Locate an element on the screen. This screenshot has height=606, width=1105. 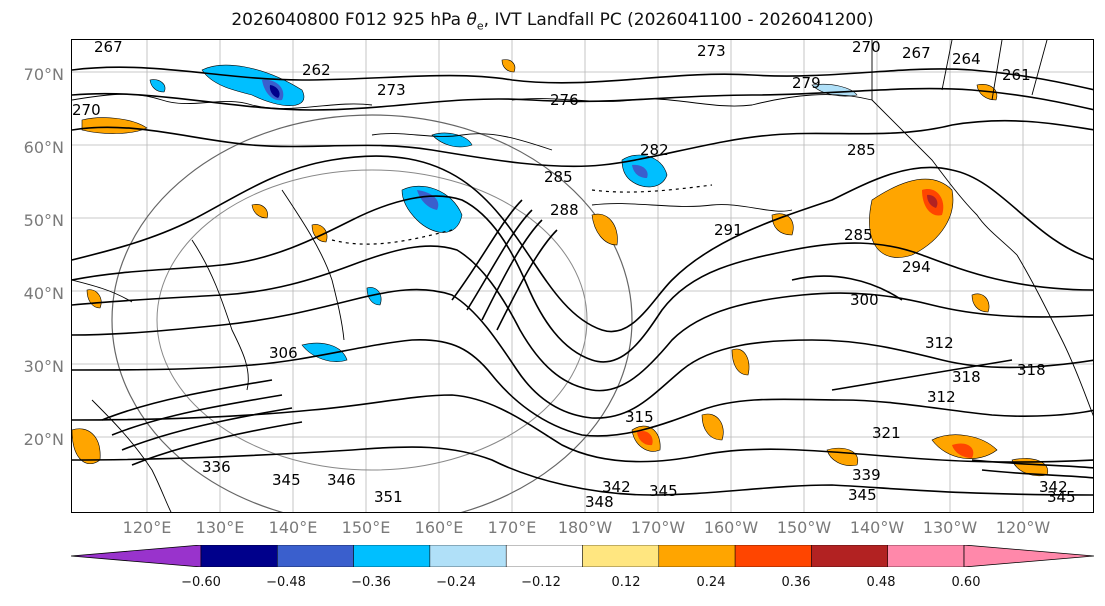
lon-label-170e: 170°E is located at coordinates (512, 527).